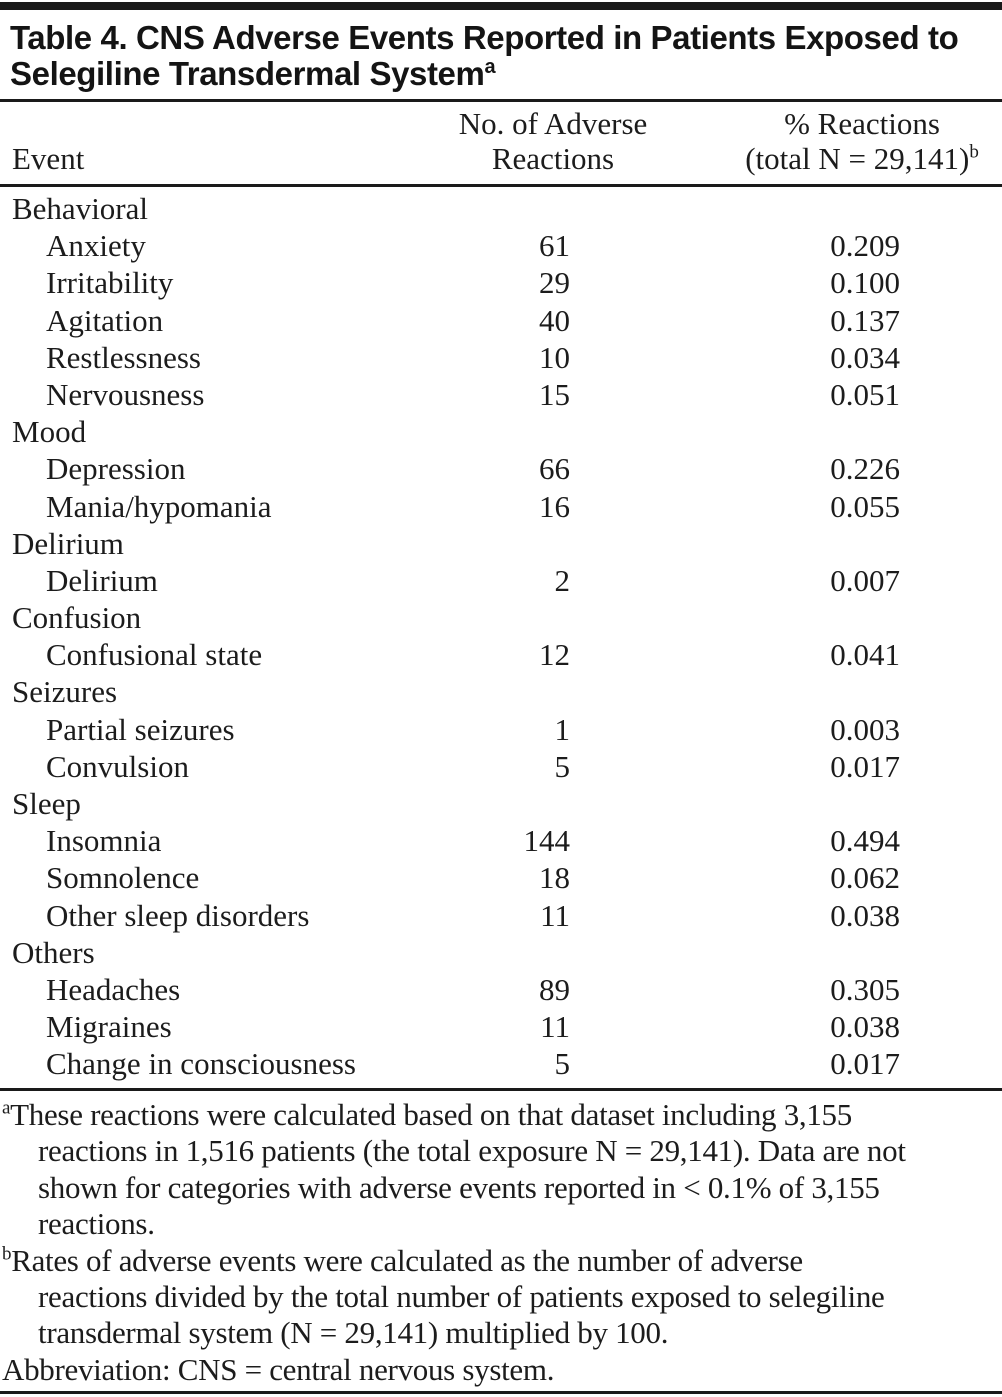  Describe the element at coordinates (501, 6) in the screenshot. I see `top-thick-rule` at that location.